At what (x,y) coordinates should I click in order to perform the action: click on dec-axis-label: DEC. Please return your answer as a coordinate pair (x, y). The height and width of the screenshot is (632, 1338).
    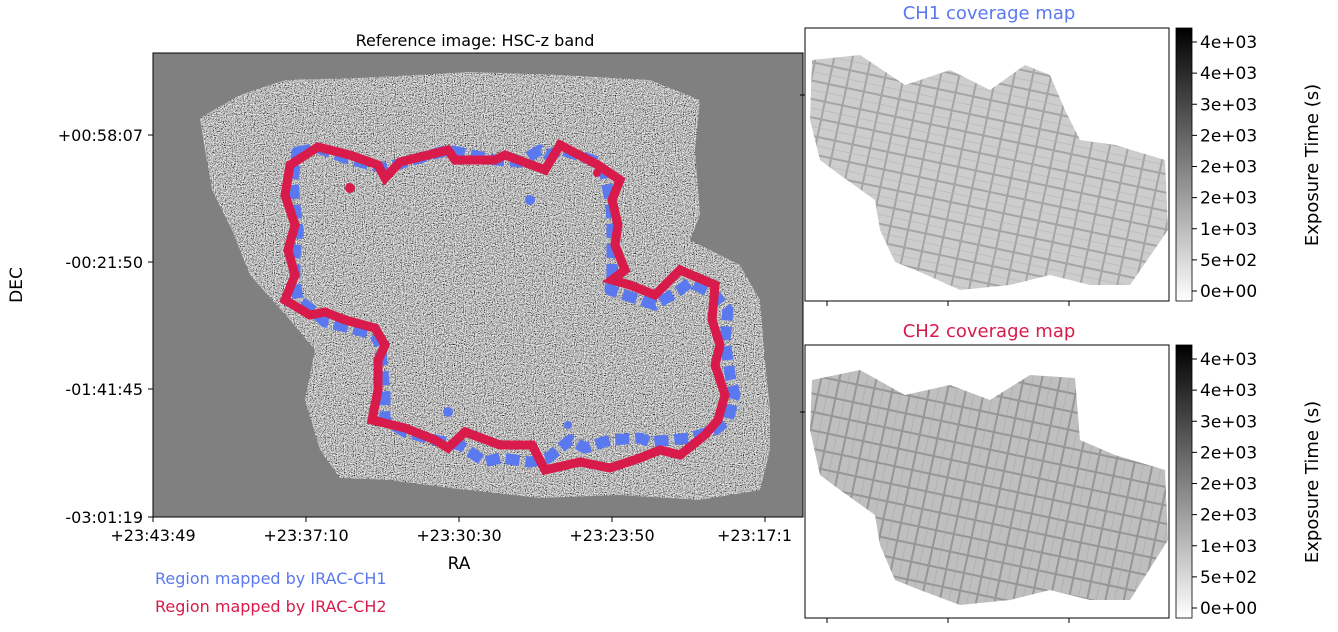
    Looking at the image, I should click on (17, 285).